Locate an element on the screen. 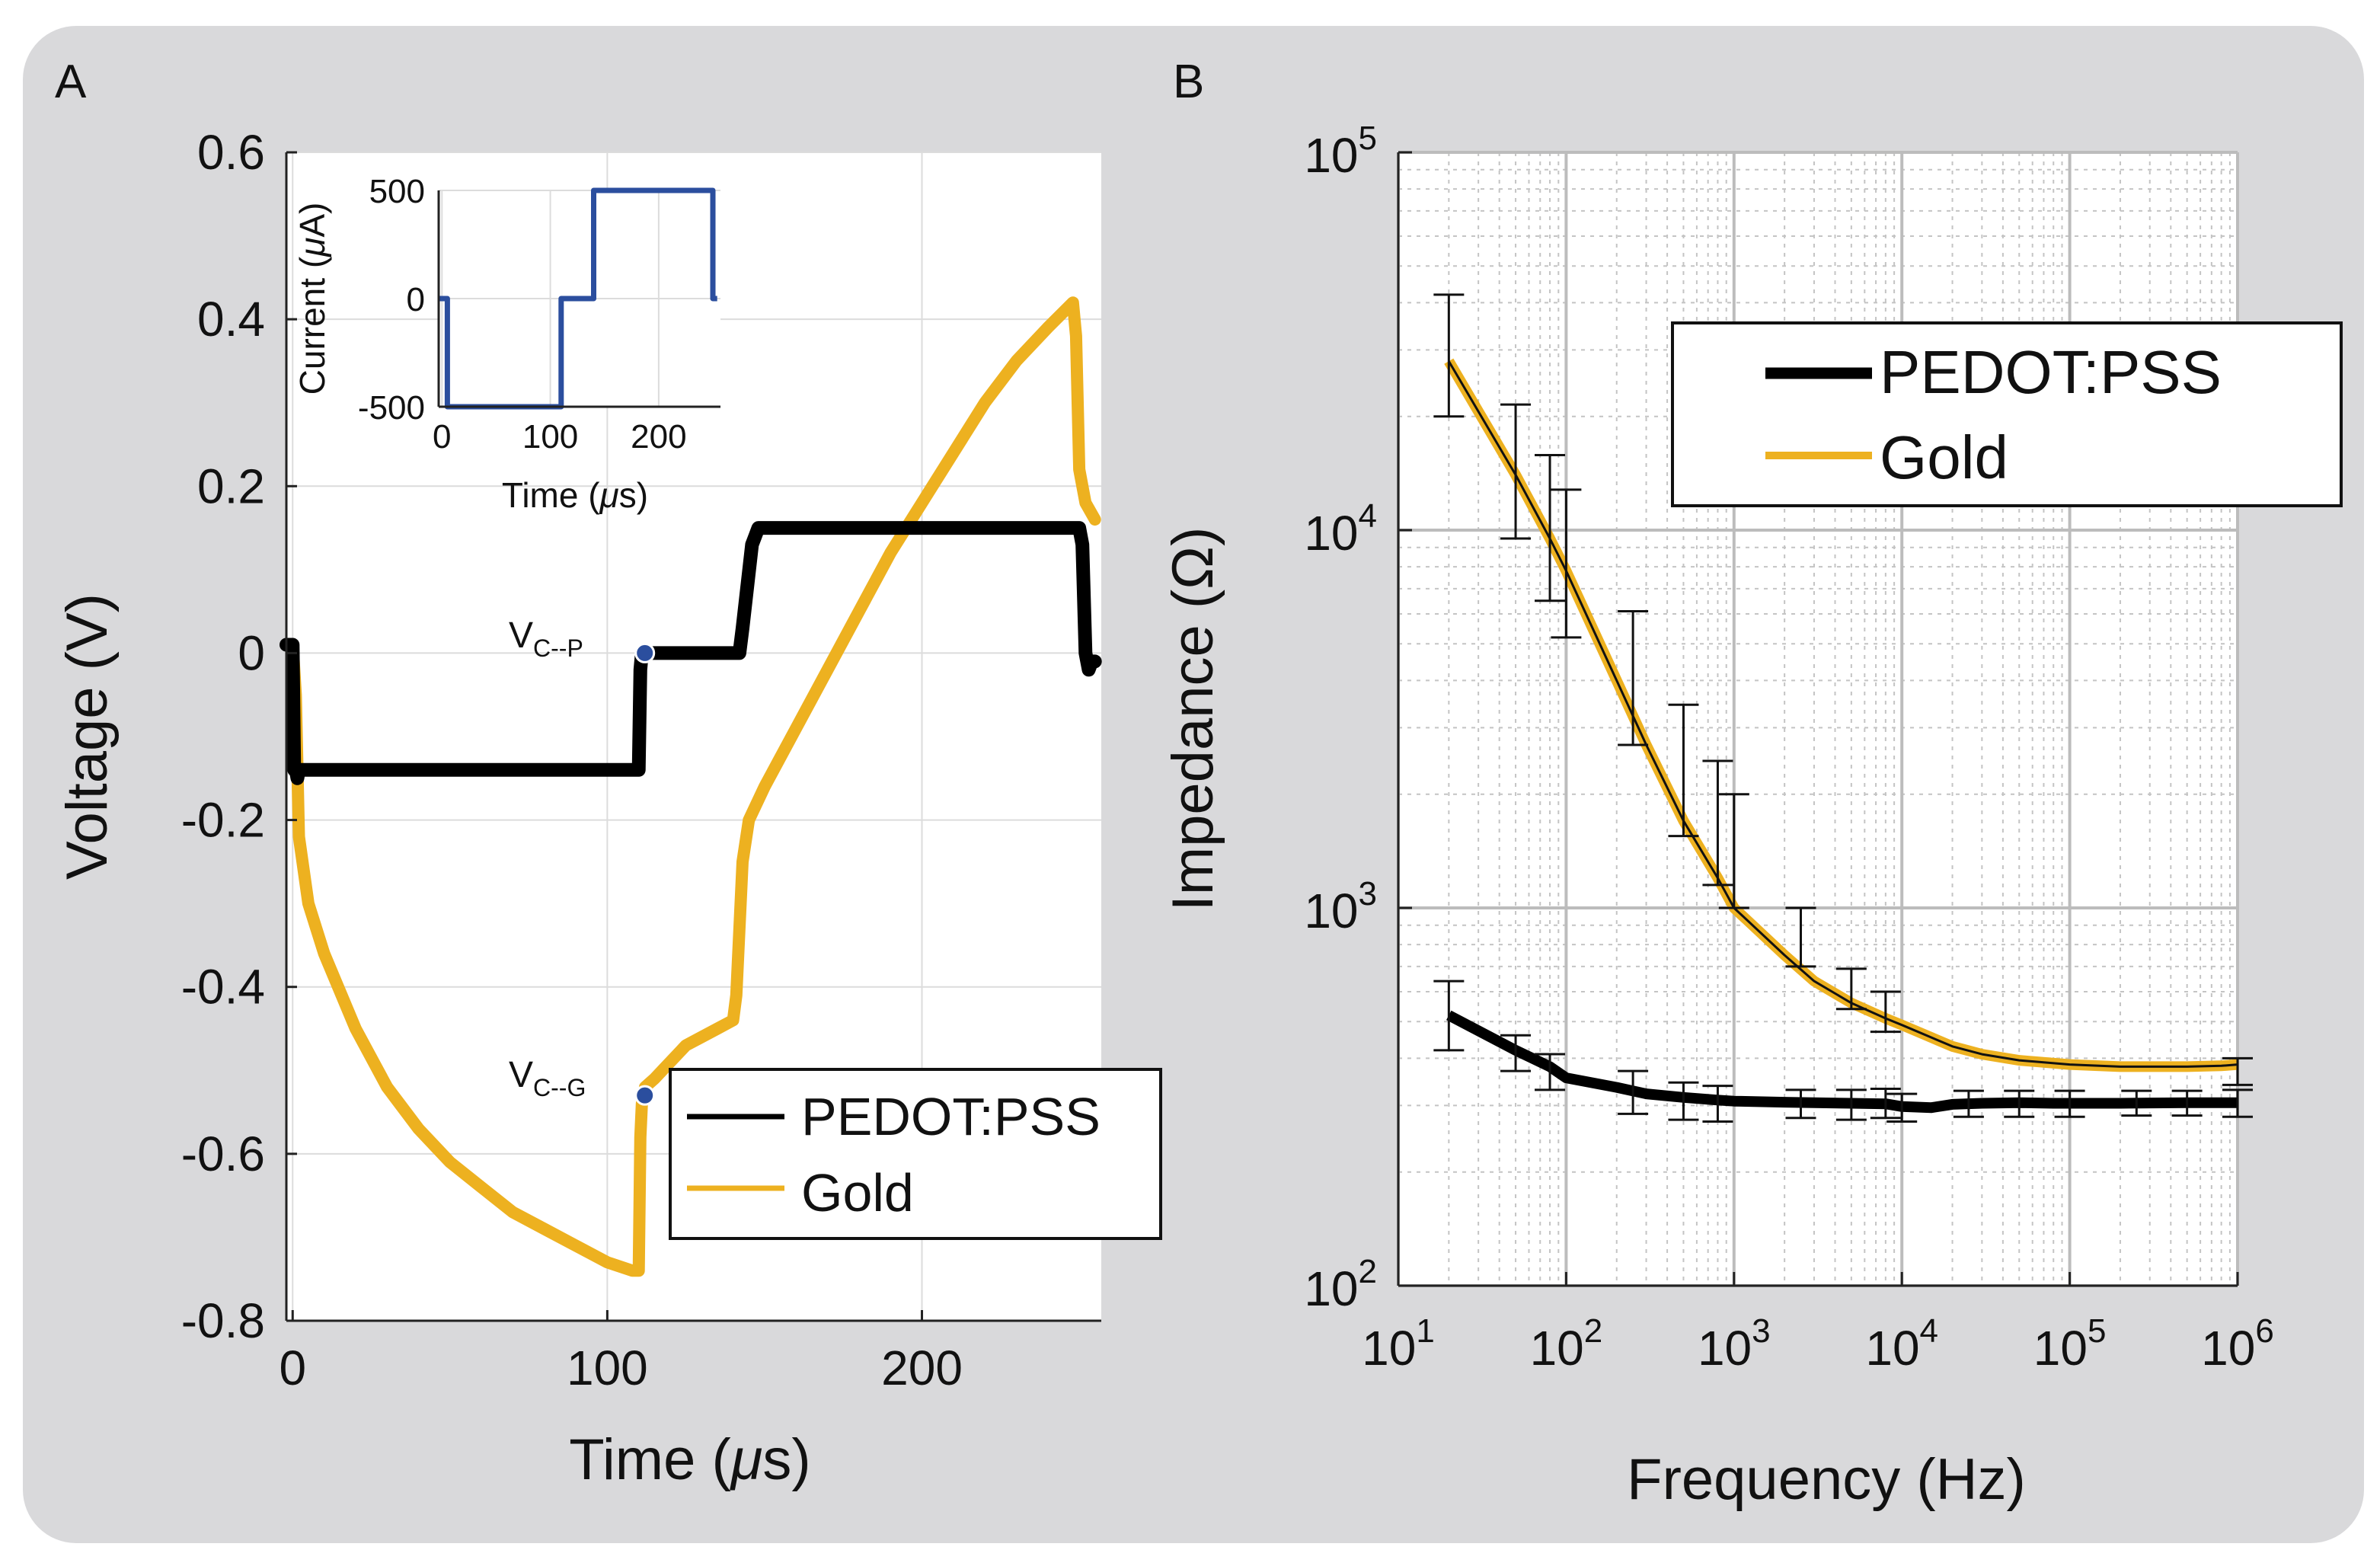  inset-x-tick-label-0: 0 is located at coordinates (442, 436).